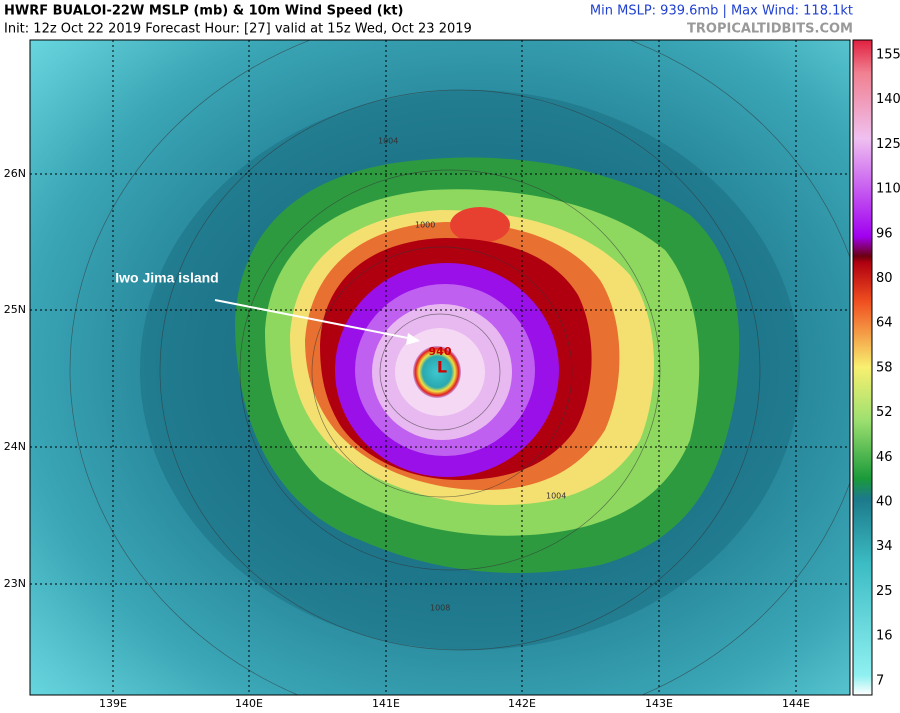 Image resolution: width=900 pixels, height=713 pixels. What do you see at coordinates (413, 339) in the screenshot?
I see `arrow-head` at bounding box center [413, 339].